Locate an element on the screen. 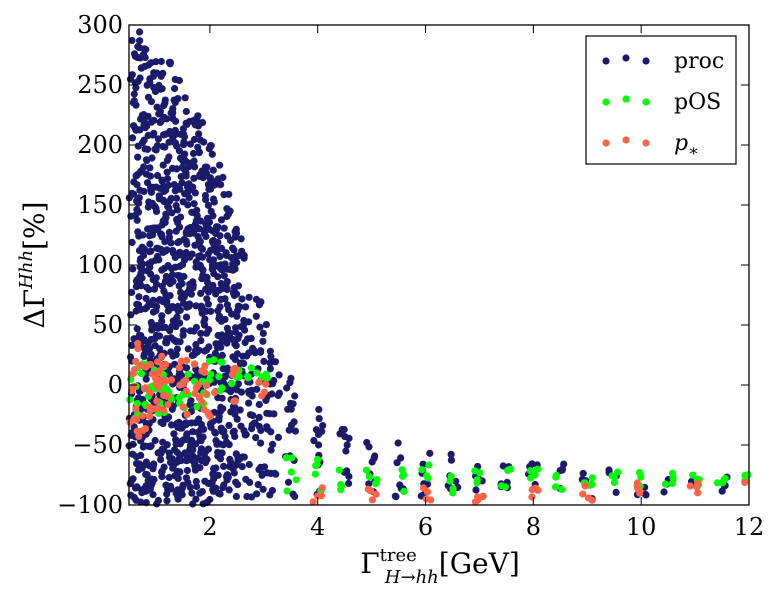 The height and width of the screenshot is (593, 773). y-tick-label: 250 is located at coordinates (100, 85).